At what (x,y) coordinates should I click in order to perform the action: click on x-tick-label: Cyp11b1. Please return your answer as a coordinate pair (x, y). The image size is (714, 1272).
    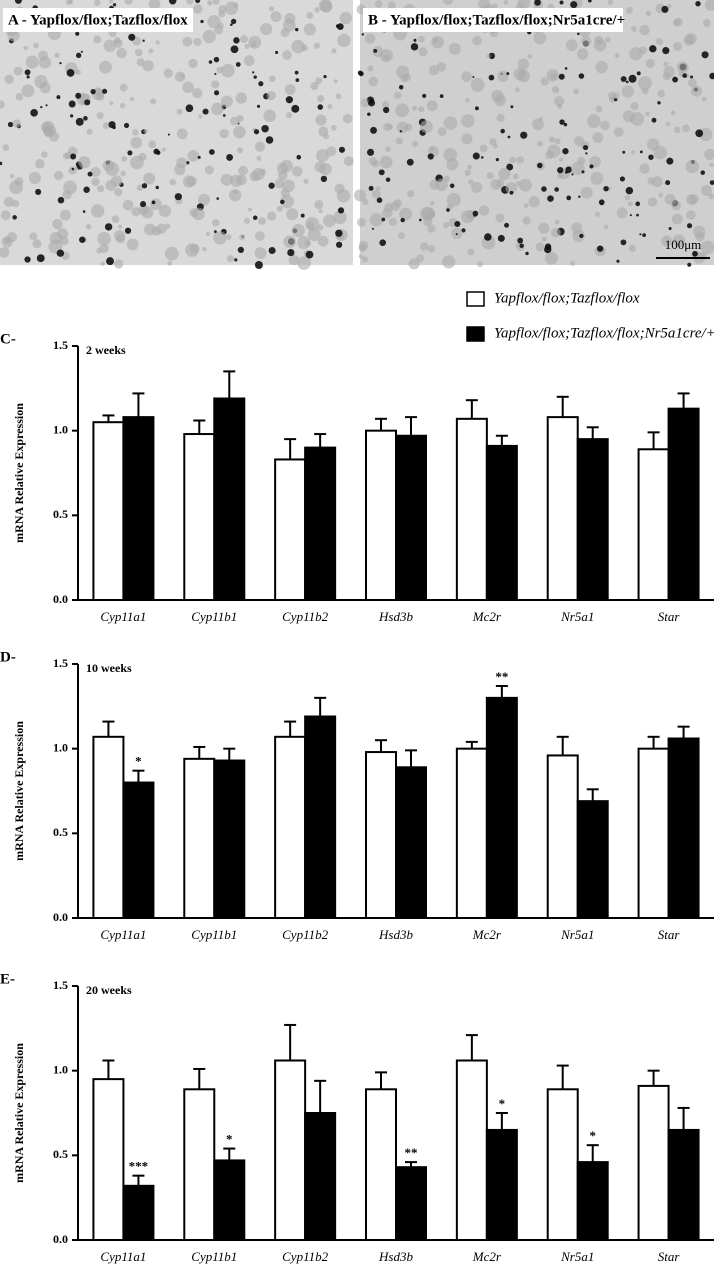
    Looking at the image, I should click on (214, 934).